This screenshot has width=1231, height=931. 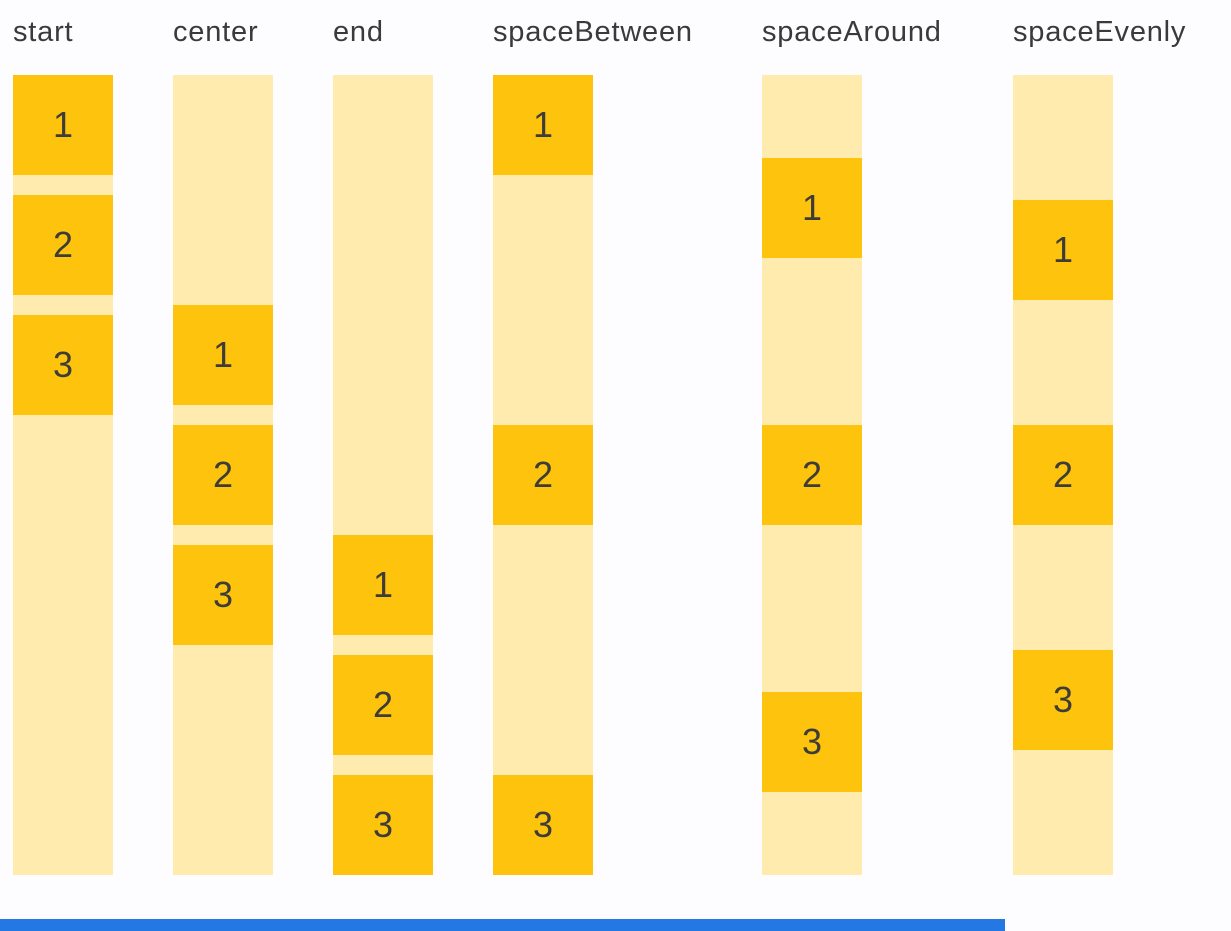 I want to click on flex-track-end: 1 2 3, so click(x=383, y=475).